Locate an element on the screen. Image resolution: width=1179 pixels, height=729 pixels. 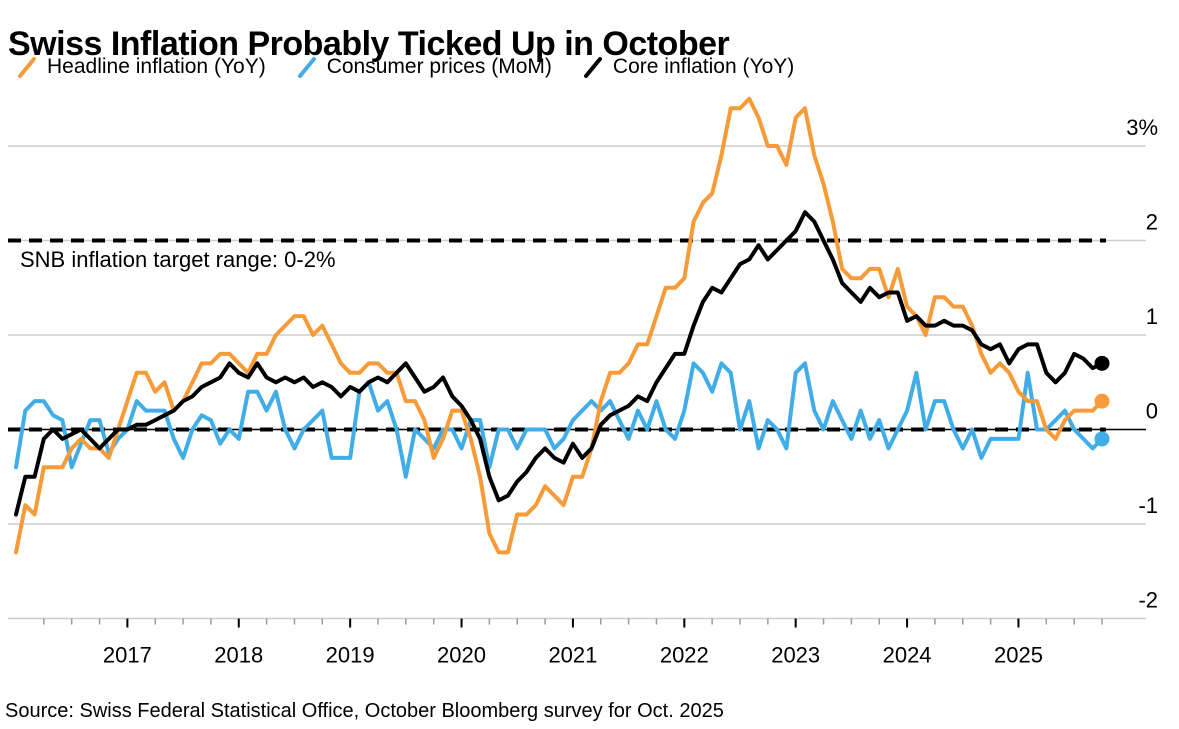
core-end-dot is located at coordinates (1102, 363).